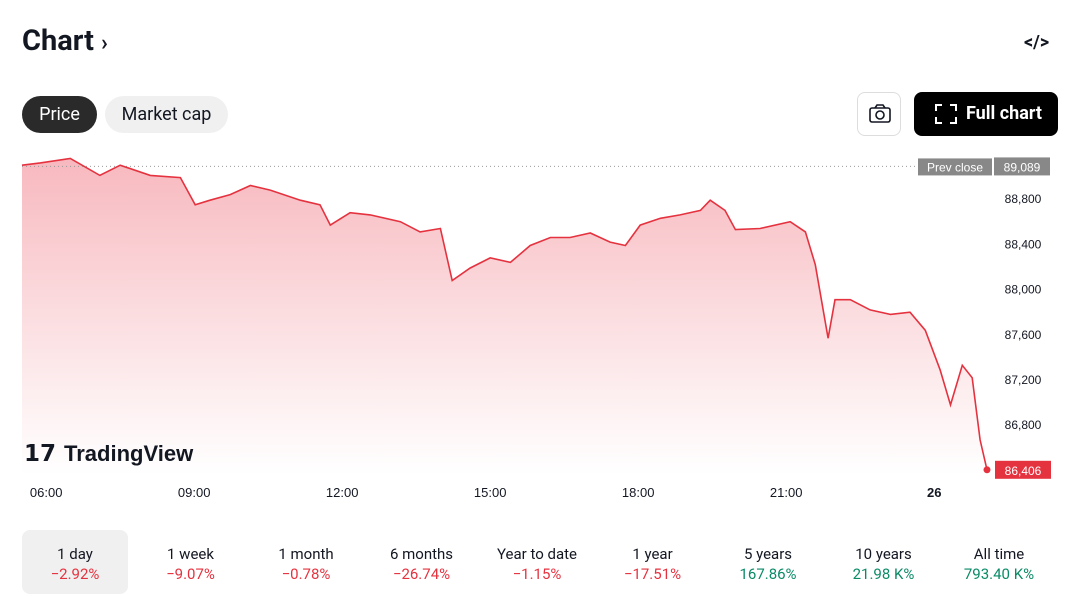  I want to click on period-change: −17.51%, so click(652, 574).